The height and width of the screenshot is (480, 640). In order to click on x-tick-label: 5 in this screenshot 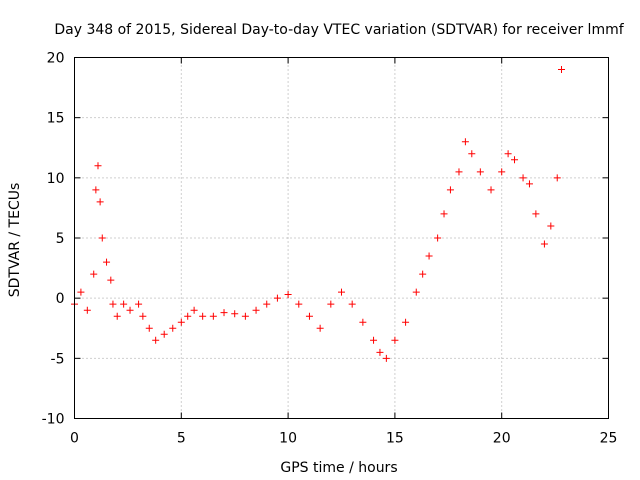, I will do `click(181, 439)`.